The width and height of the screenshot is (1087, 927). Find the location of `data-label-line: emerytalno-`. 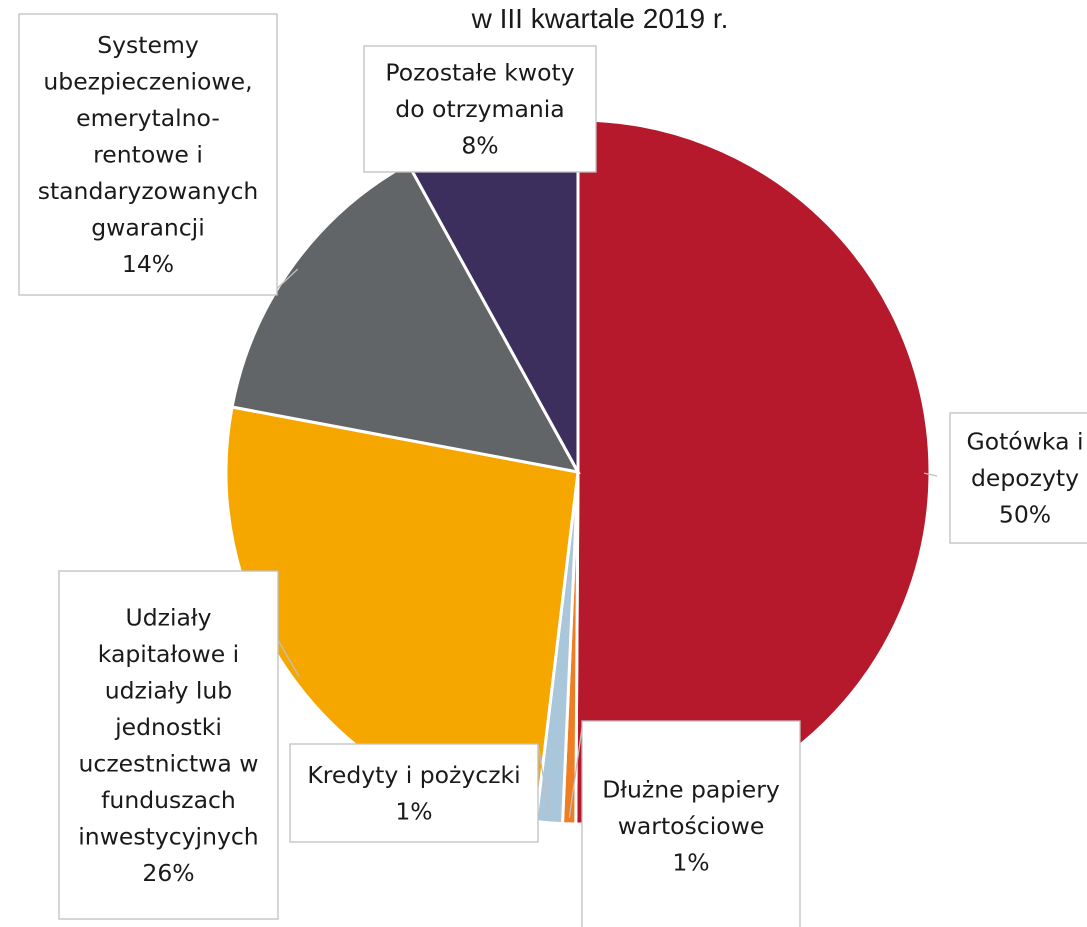

data-label-line: emerytalno- is located at coordinates (148, 118).